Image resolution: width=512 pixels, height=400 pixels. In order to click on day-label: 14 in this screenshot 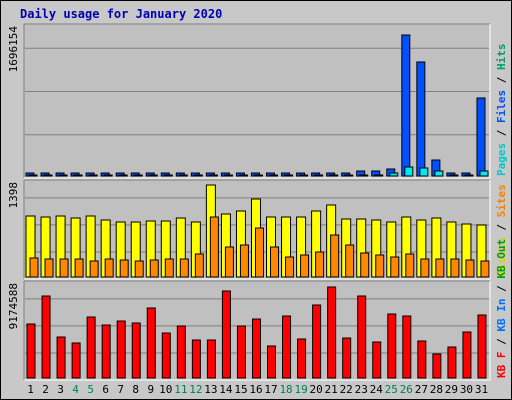, I will do `click(226, 389)`.